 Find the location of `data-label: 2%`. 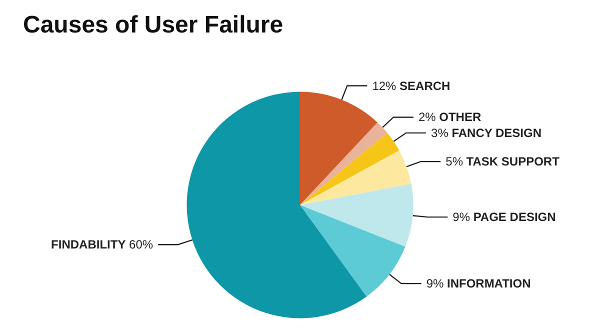

data-label: 2% is located at coordinates (427, 117).